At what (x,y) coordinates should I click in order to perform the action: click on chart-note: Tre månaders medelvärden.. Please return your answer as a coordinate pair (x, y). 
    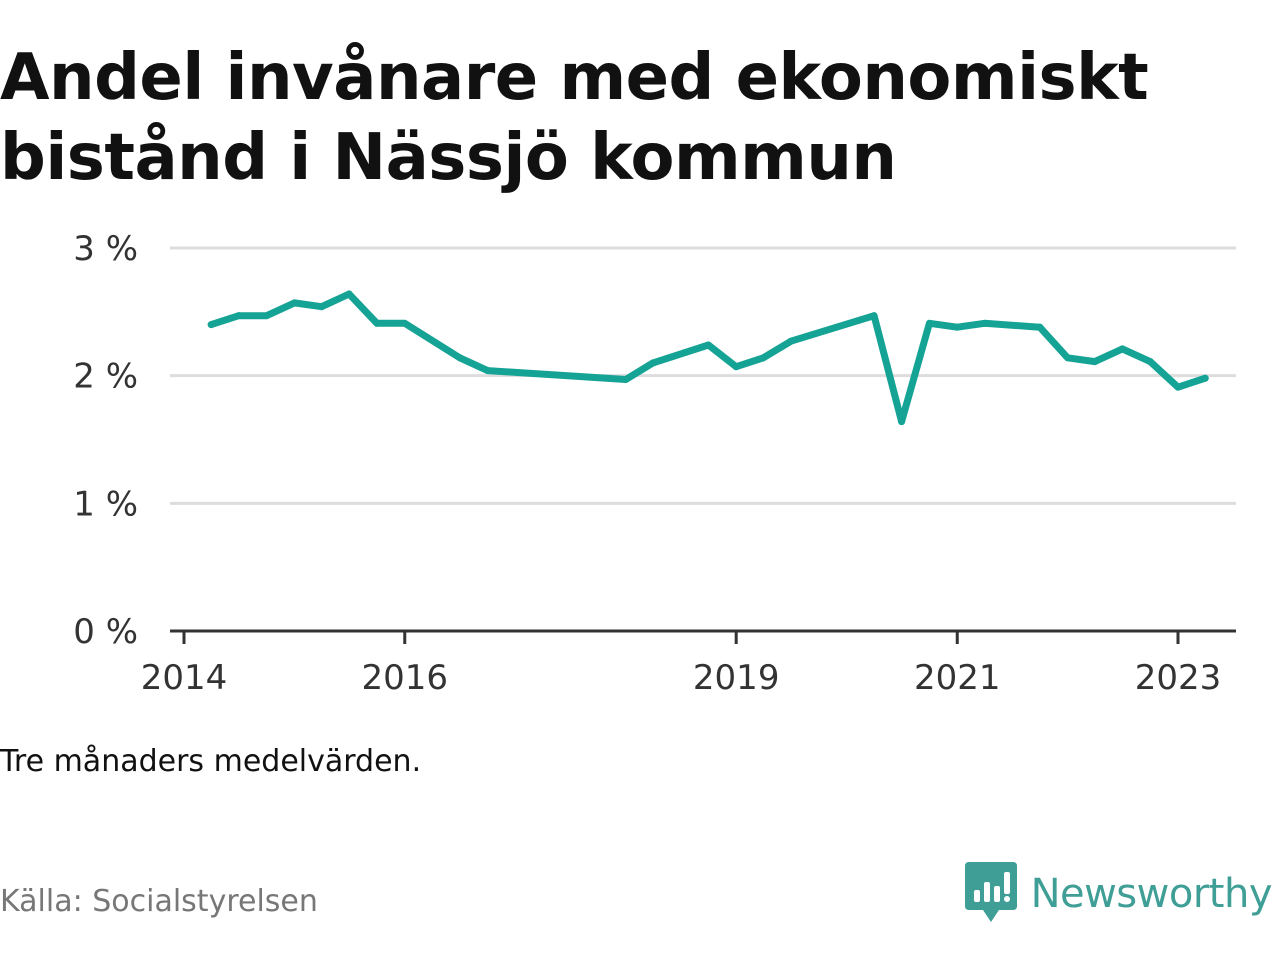
    Looking at the image, I should click on (211, 761).